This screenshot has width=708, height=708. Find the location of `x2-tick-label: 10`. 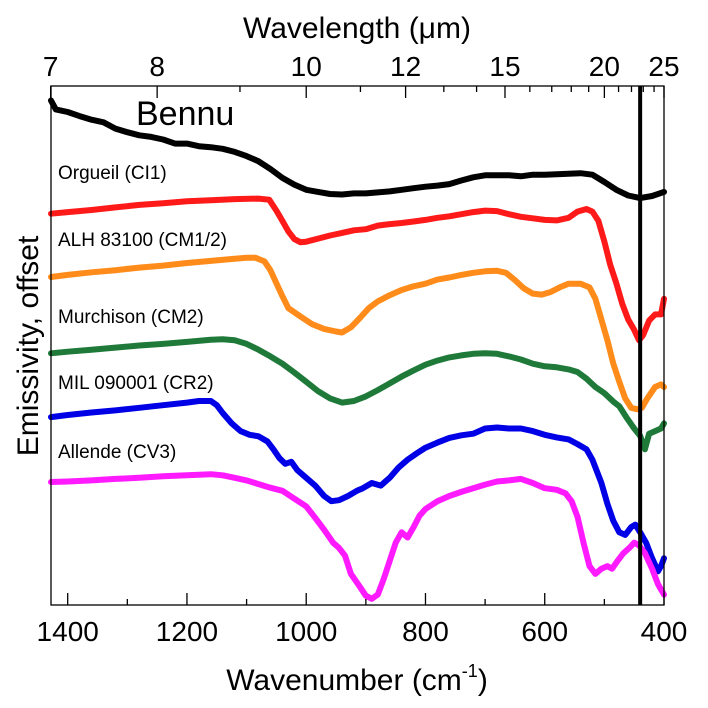

x2-tick-label: 10 is located at coordinates (306, 66).